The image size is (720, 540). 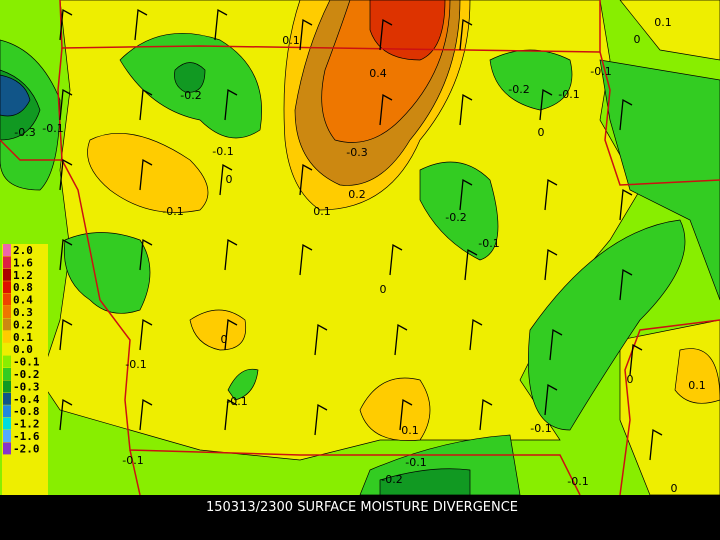 What do you see at coordinates (357, 194) in the screenshot?
I see `contour-label: 0.2` at bounding box center [357, 194].